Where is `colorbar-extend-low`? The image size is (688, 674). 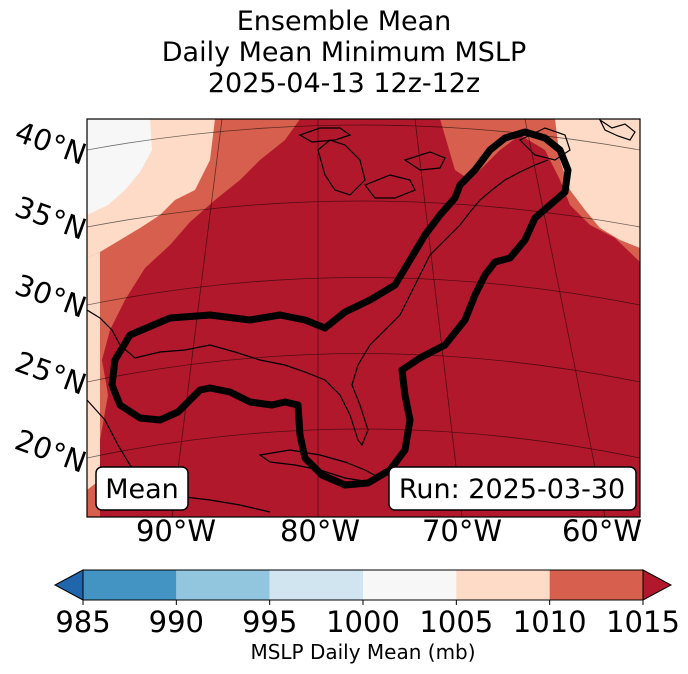 colorbar-extend-low is located at coordinates (68, 585).